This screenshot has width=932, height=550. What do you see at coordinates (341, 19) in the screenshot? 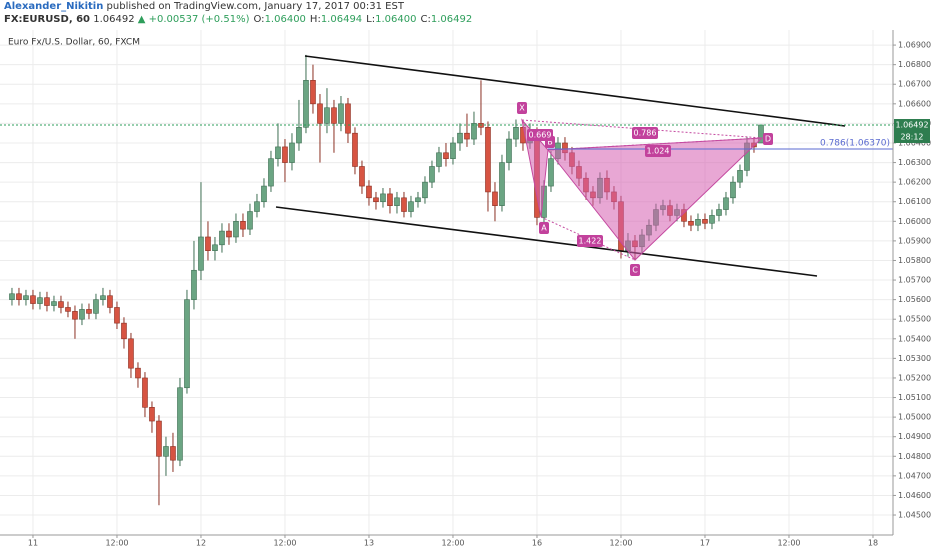
I see `quote-value: 1.06494` at bounding box center [341, 19].